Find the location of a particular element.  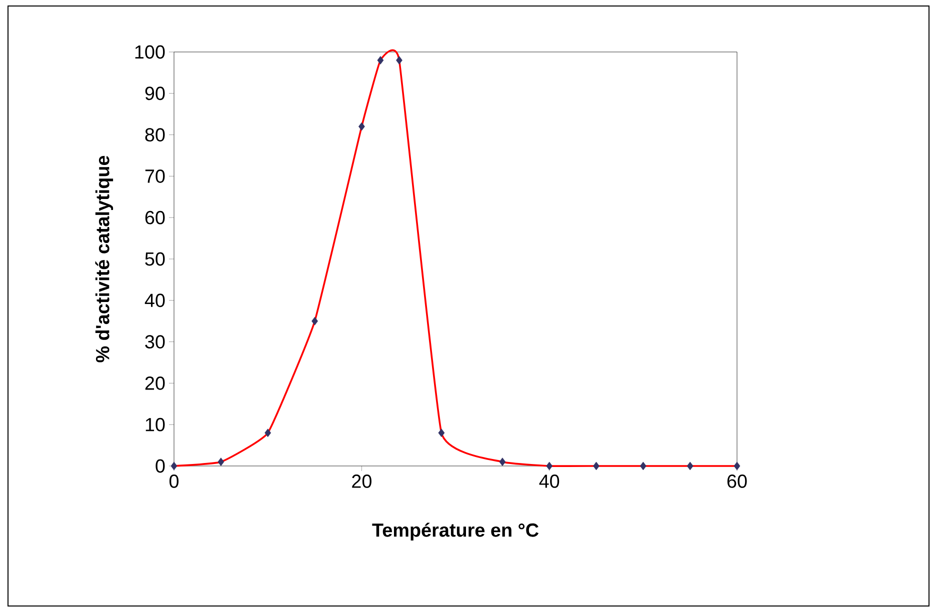

y-tick-label: 30 is located at coordinates (155, 341).